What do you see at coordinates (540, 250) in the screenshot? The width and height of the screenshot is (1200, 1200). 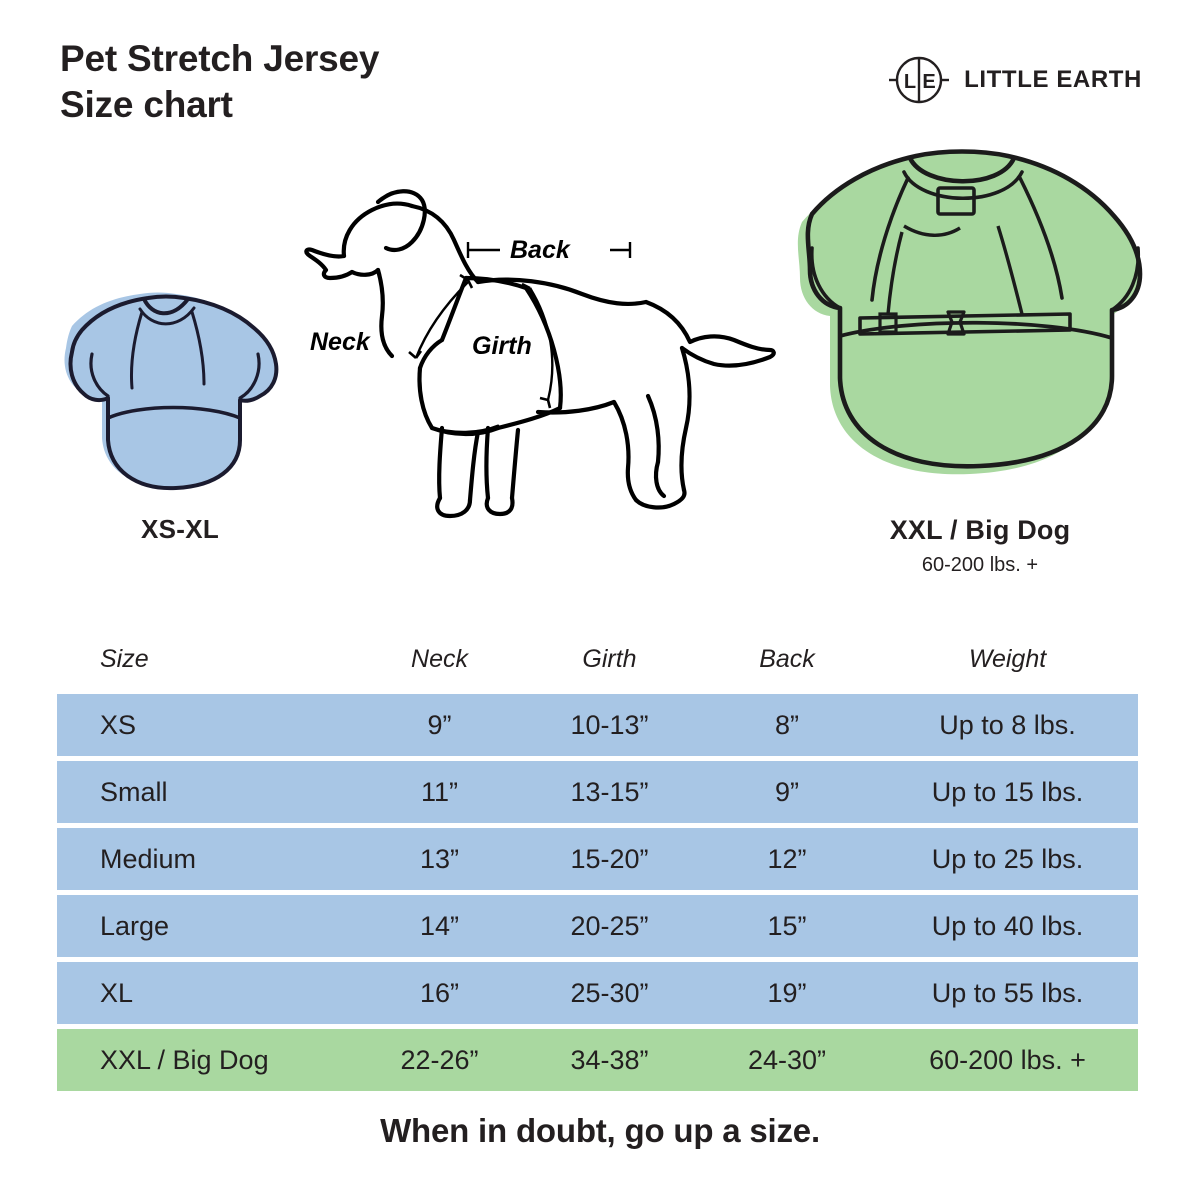 I see `dog-label-back: Back` at bounding box center [540, 250].